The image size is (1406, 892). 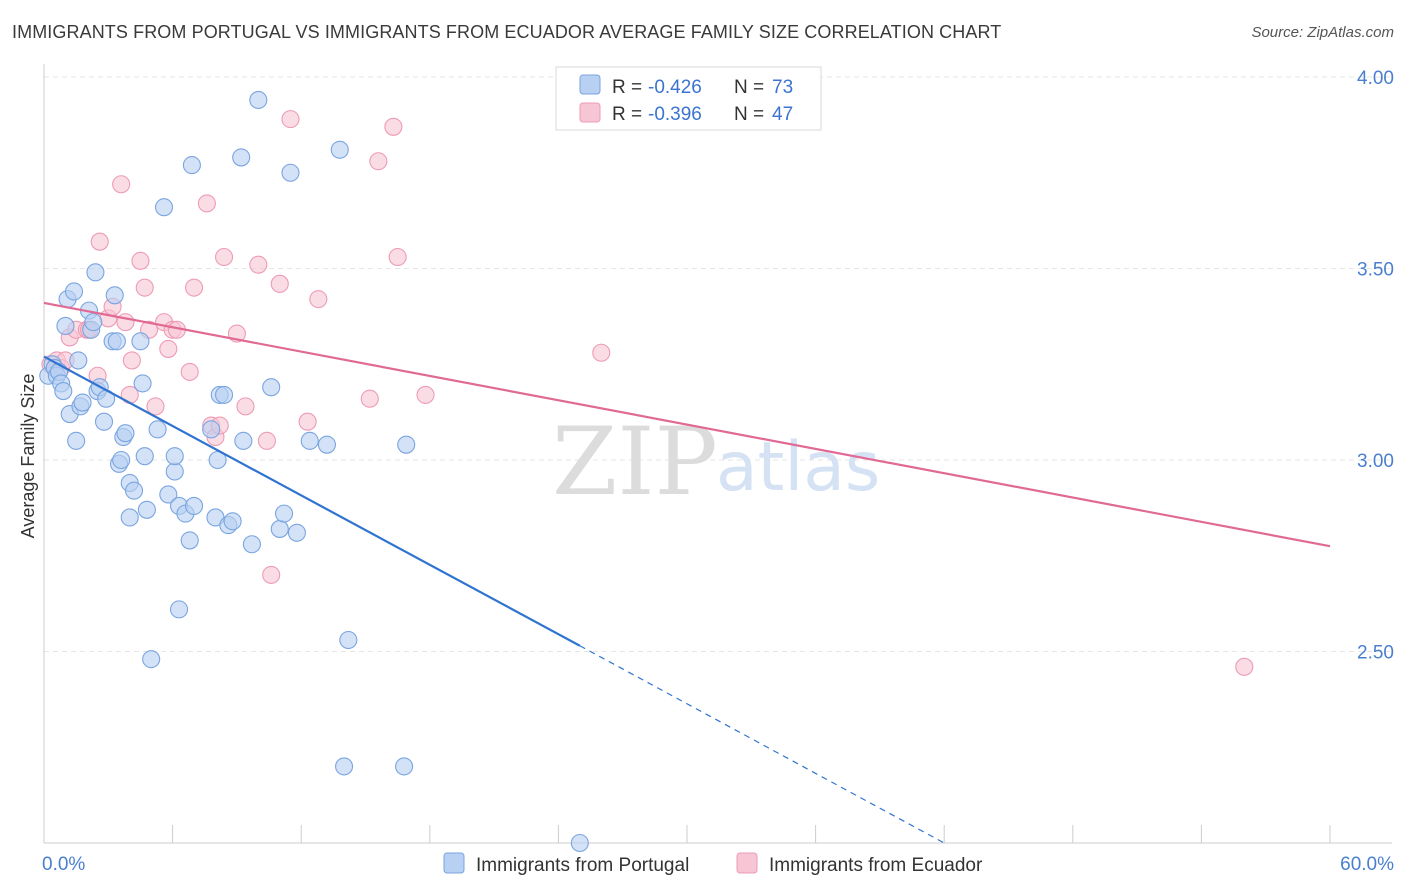 I want to click on portugal-trend-line, so click(x=312, y=501).